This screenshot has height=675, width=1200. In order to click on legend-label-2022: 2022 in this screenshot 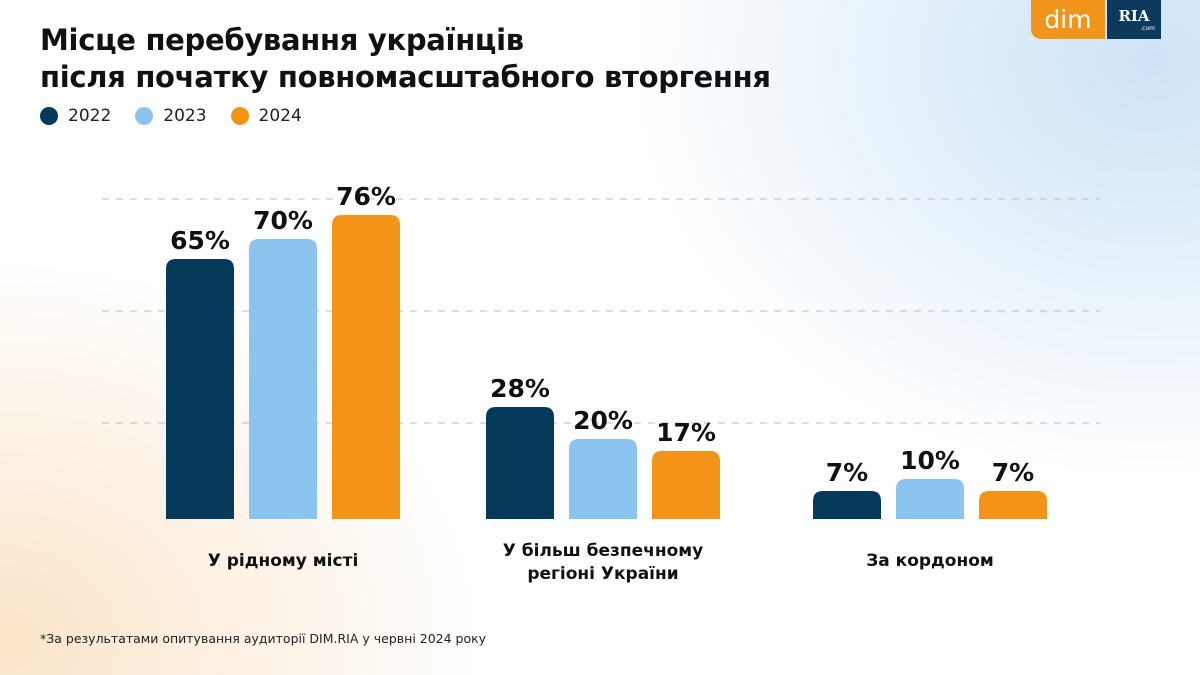, I will do `click(90, 116)`.